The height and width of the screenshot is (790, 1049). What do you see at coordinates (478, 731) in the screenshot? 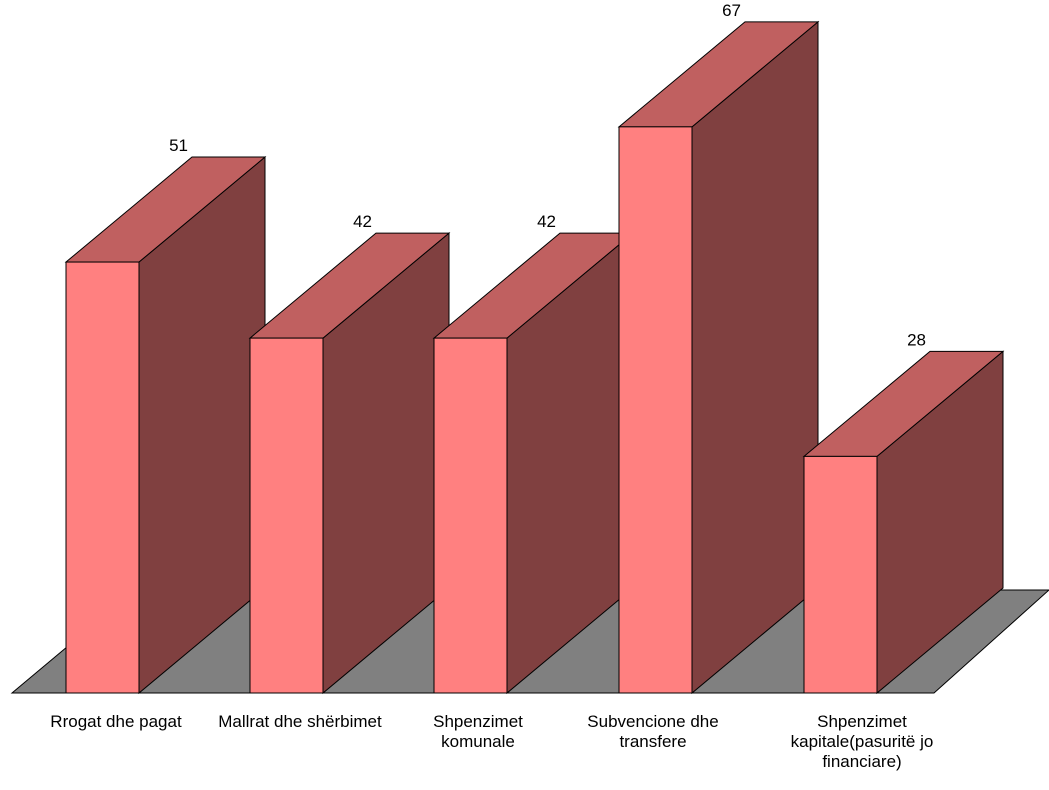
I see `category-label-3: Shpenzimet komunale` at bounding box center [478, 731].